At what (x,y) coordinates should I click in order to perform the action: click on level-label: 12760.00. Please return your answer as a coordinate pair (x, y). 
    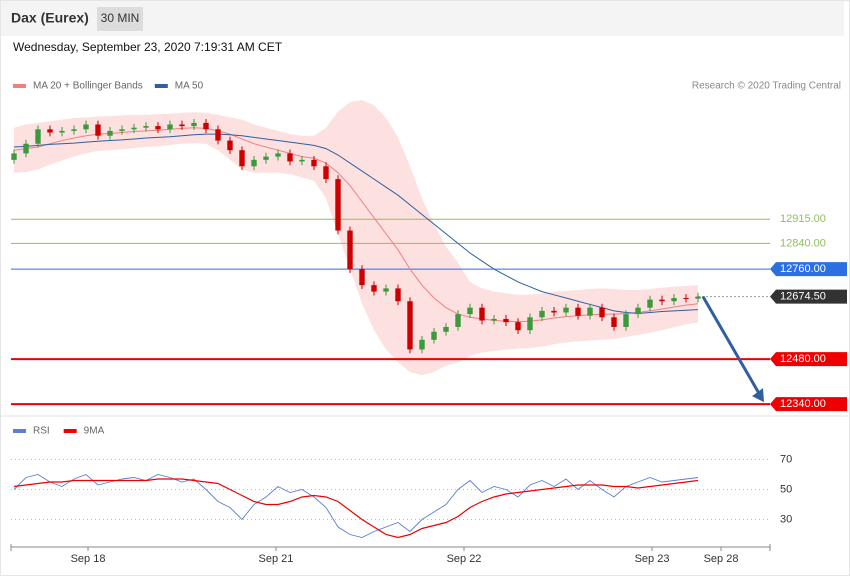
    Looking at the image, I should click on (803, 269).